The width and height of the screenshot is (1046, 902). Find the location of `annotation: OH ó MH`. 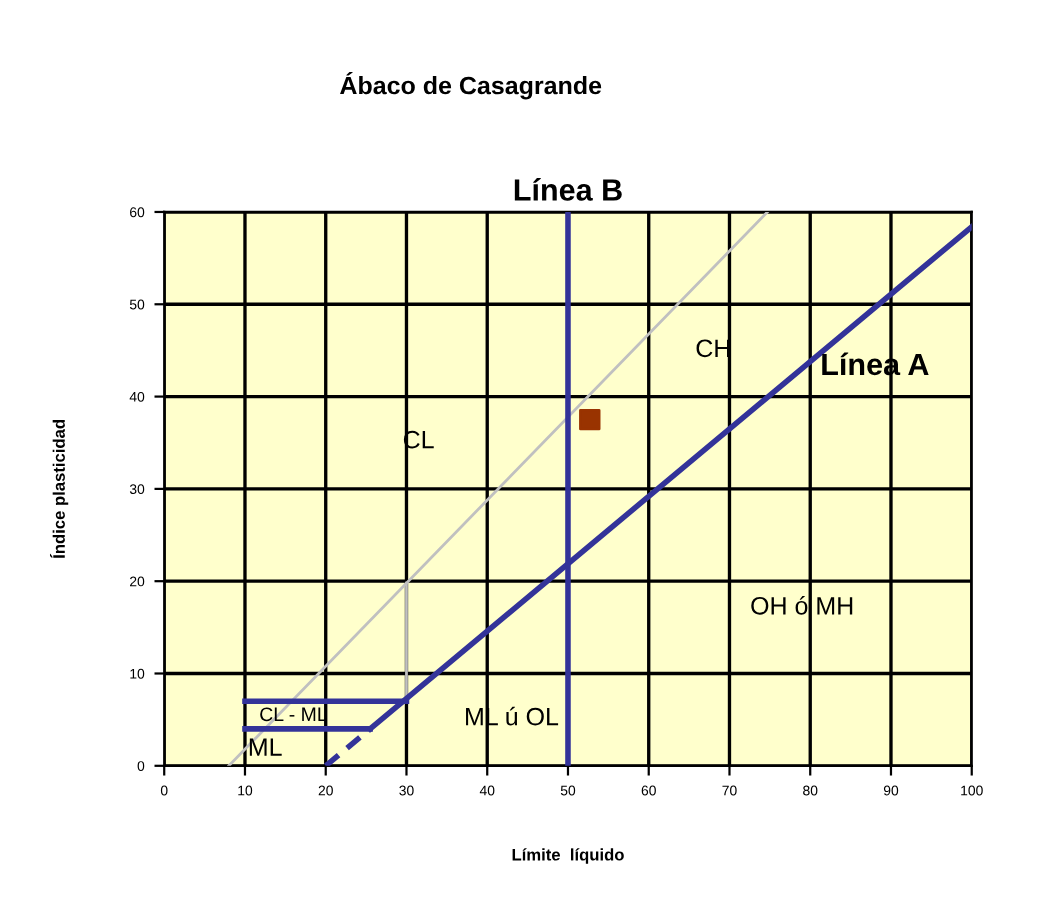

annotation: OH ó MH is located at coordinates (802, 605).